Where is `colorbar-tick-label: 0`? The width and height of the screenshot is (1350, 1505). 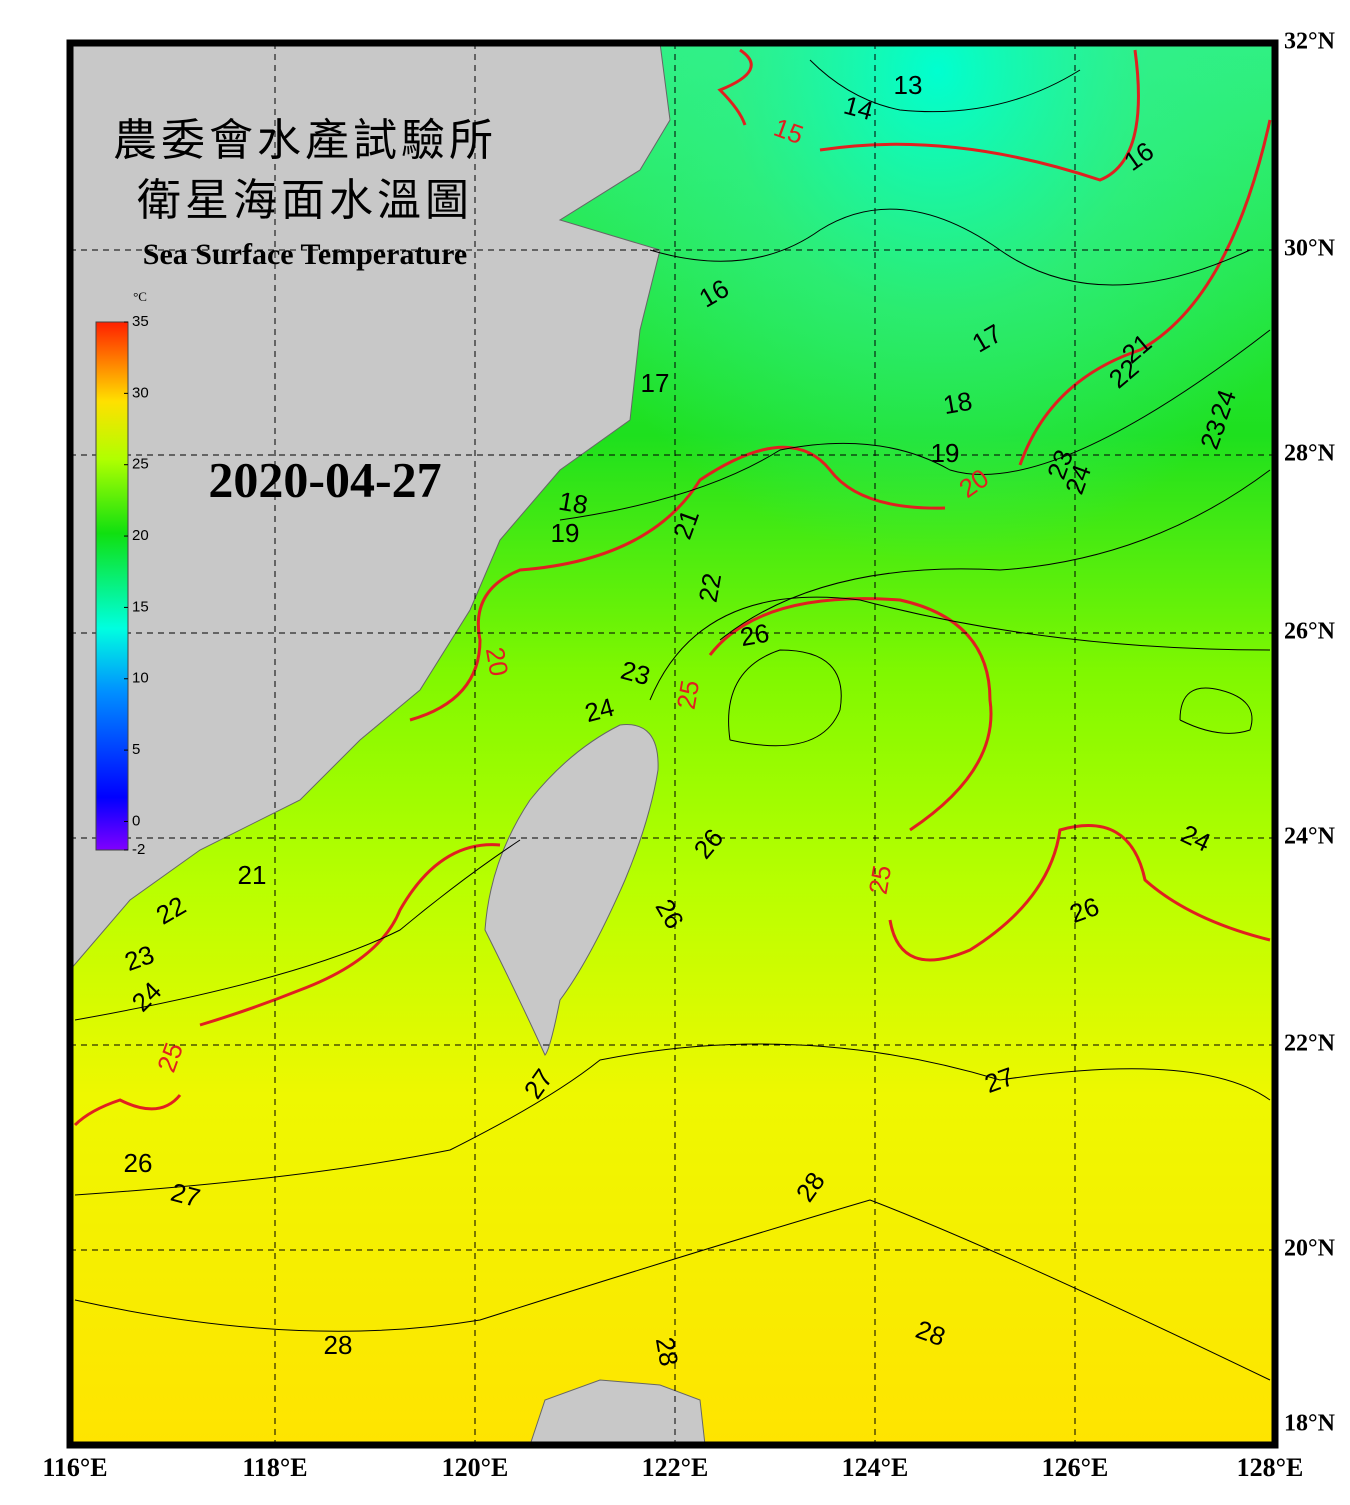
colorbar-tick-label: 0 is located at coordinates (136, 820).